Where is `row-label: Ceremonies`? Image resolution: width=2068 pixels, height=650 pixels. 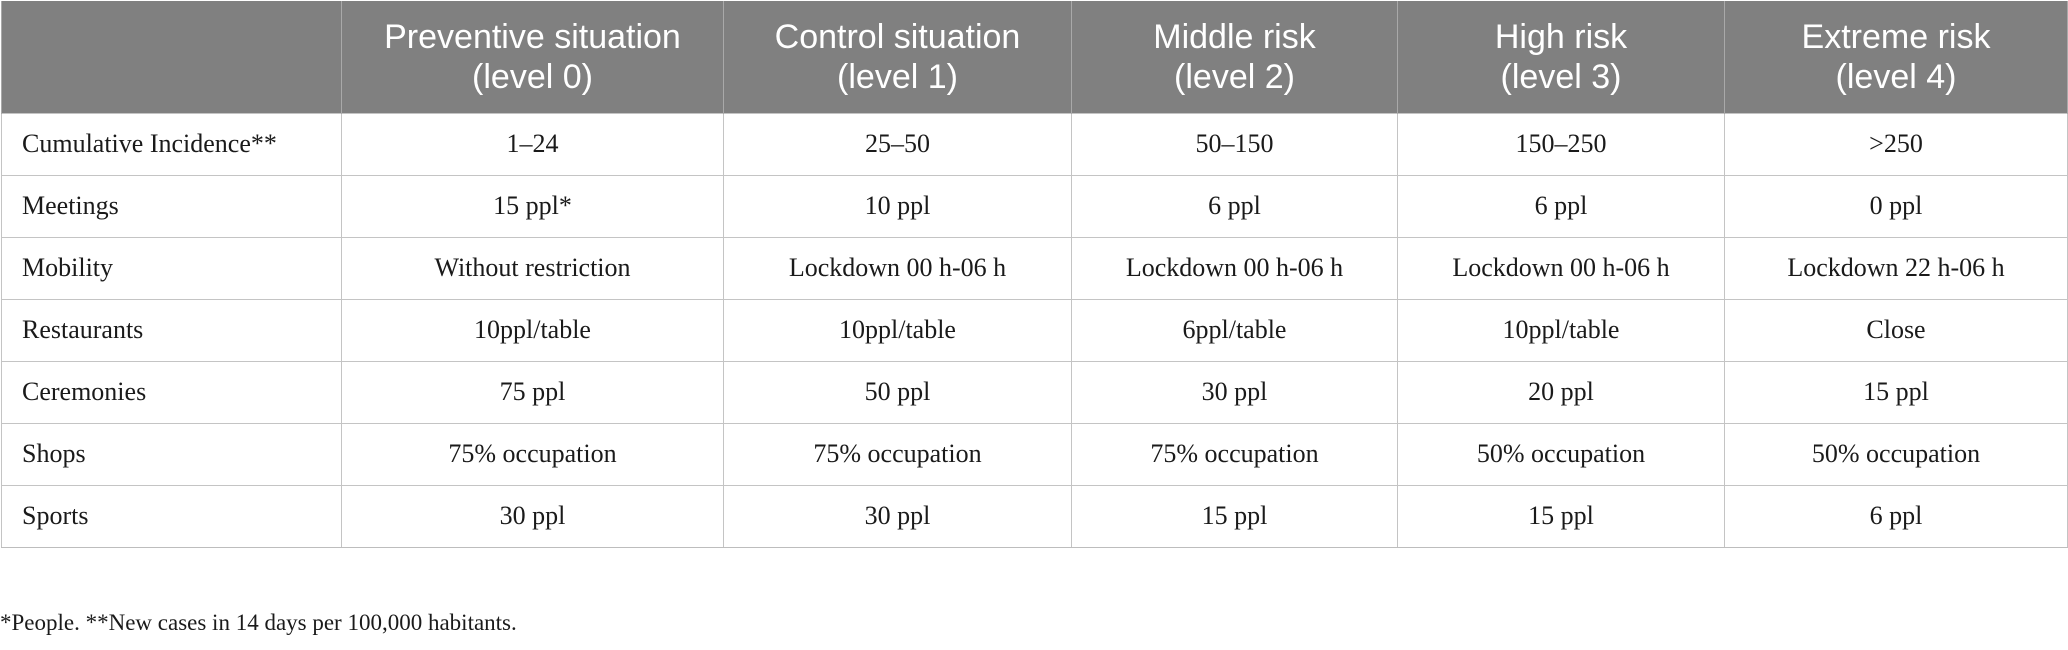
row-label: Ceremonies is located at coordinates (171, 392).